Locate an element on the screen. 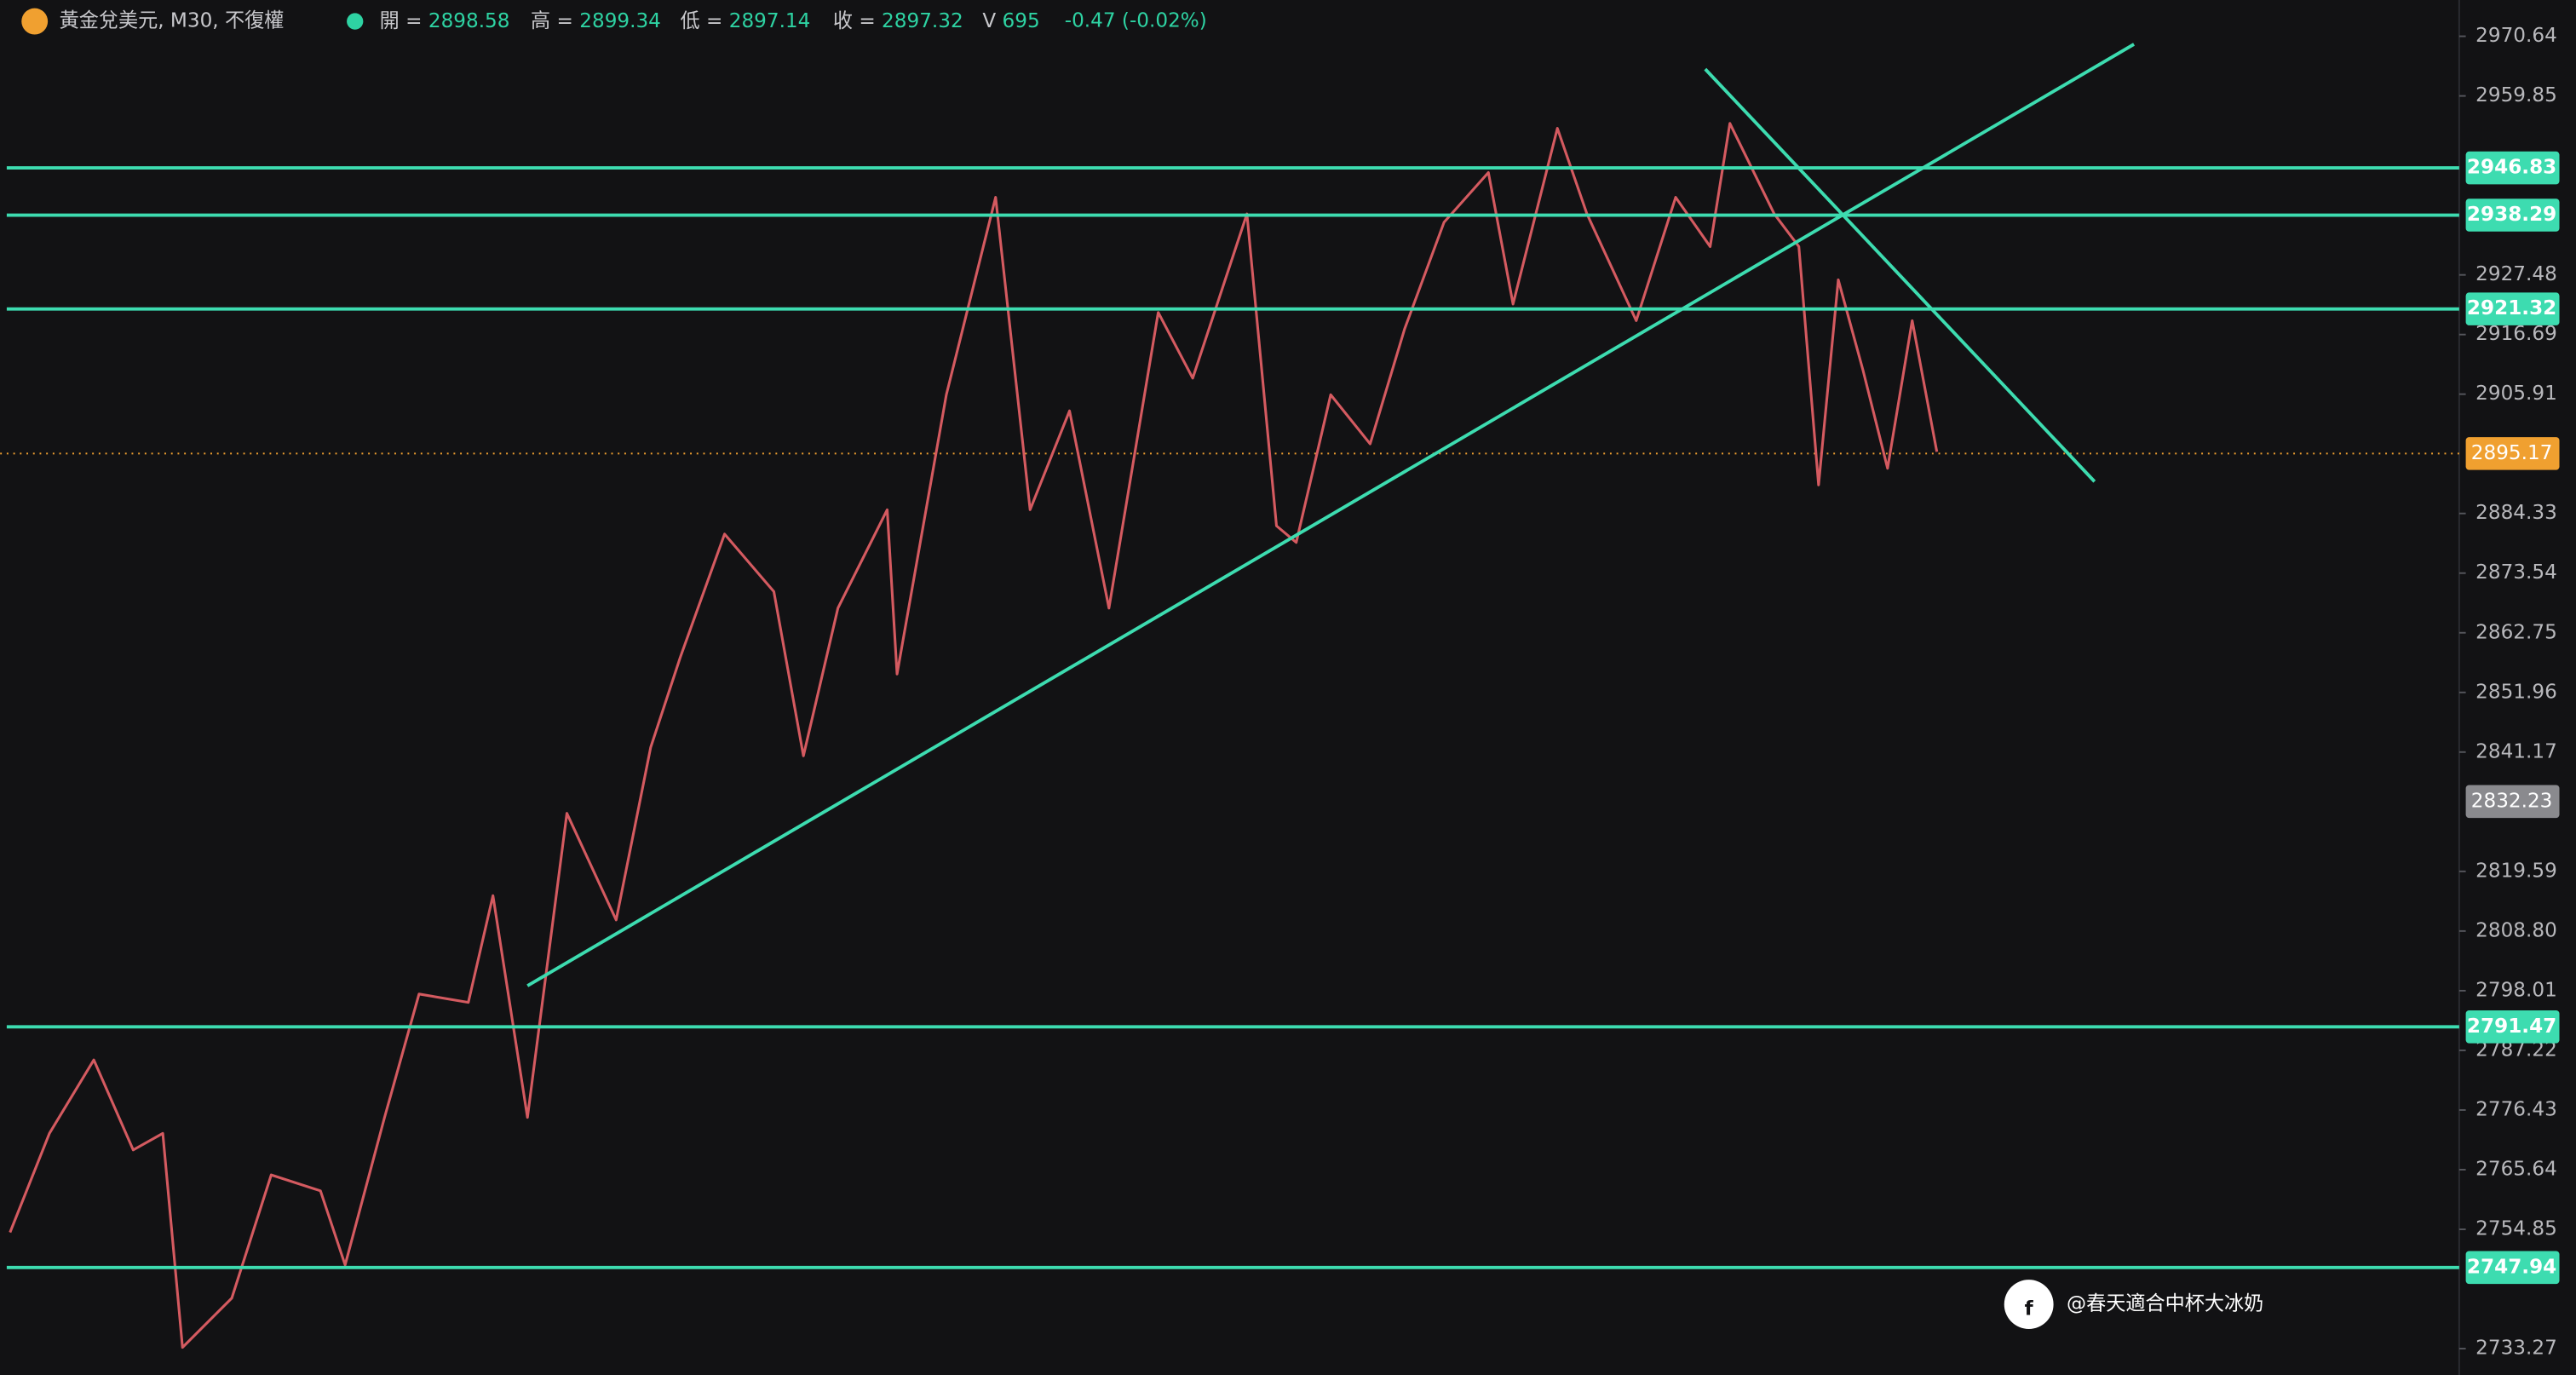 The height and width of the screenshot is (1375, 2576). volume: V 695 is located at coordinates (1011, 21).